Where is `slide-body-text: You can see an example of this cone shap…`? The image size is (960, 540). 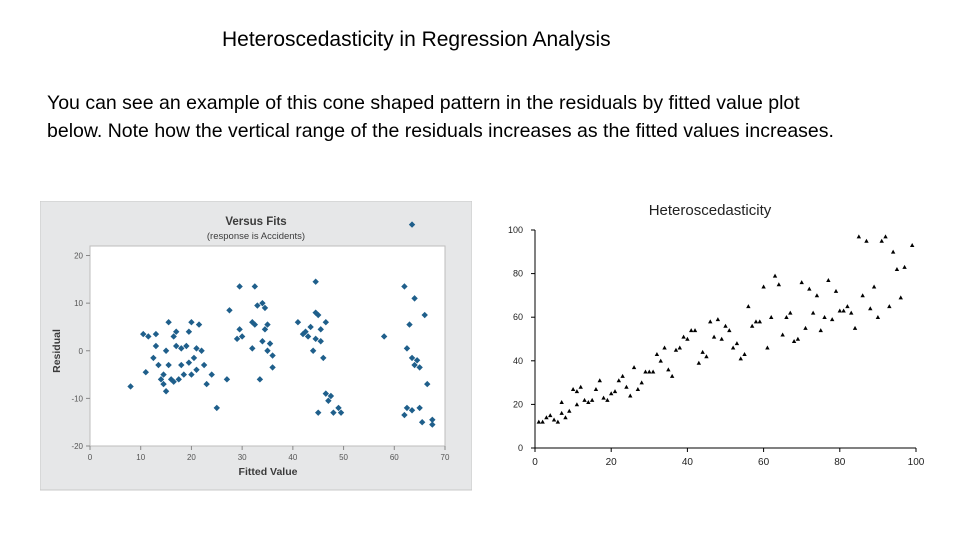 slide-body-text: You can see an example of this cone shap… is located at coordinates (497, 117).